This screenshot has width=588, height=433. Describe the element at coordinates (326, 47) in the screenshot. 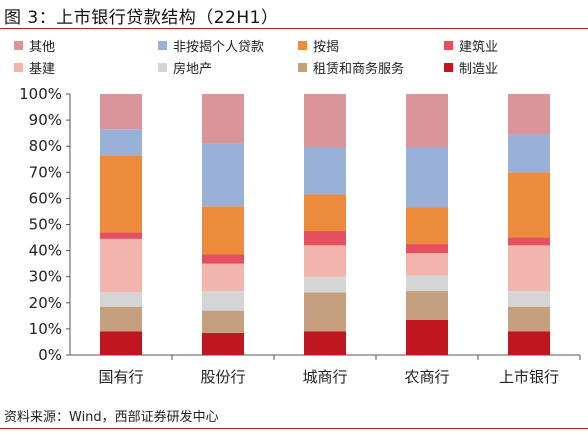

I see `legend-label: 按揭` at that location.